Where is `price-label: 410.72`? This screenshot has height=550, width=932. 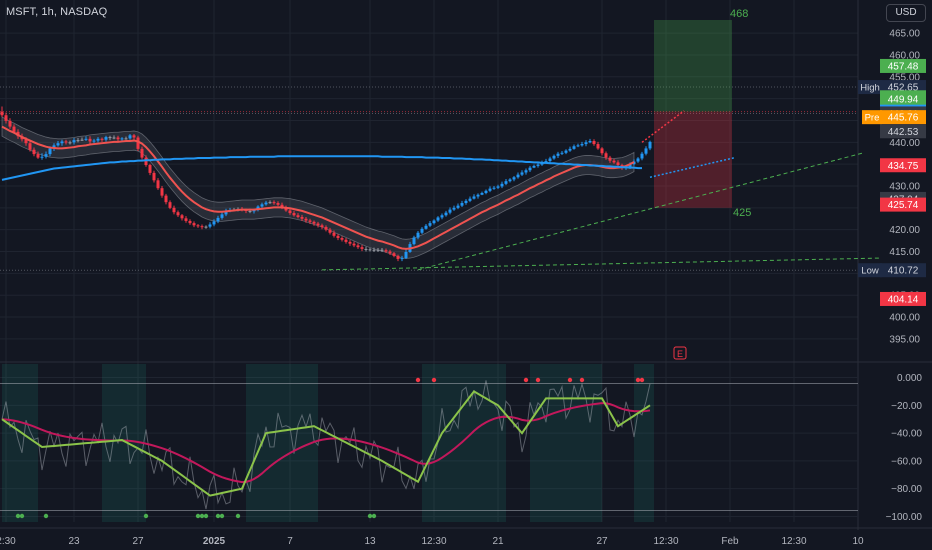 price-label: 410.72 is located at coordinates (903, 271).